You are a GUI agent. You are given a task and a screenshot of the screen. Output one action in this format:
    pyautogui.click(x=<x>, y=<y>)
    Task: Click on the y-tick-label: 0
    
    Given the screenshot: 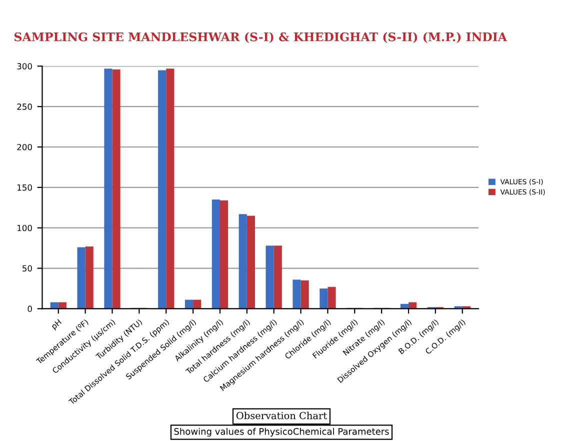 What is the action you would take?
    pyautogui.click(x=30, y=309)
    